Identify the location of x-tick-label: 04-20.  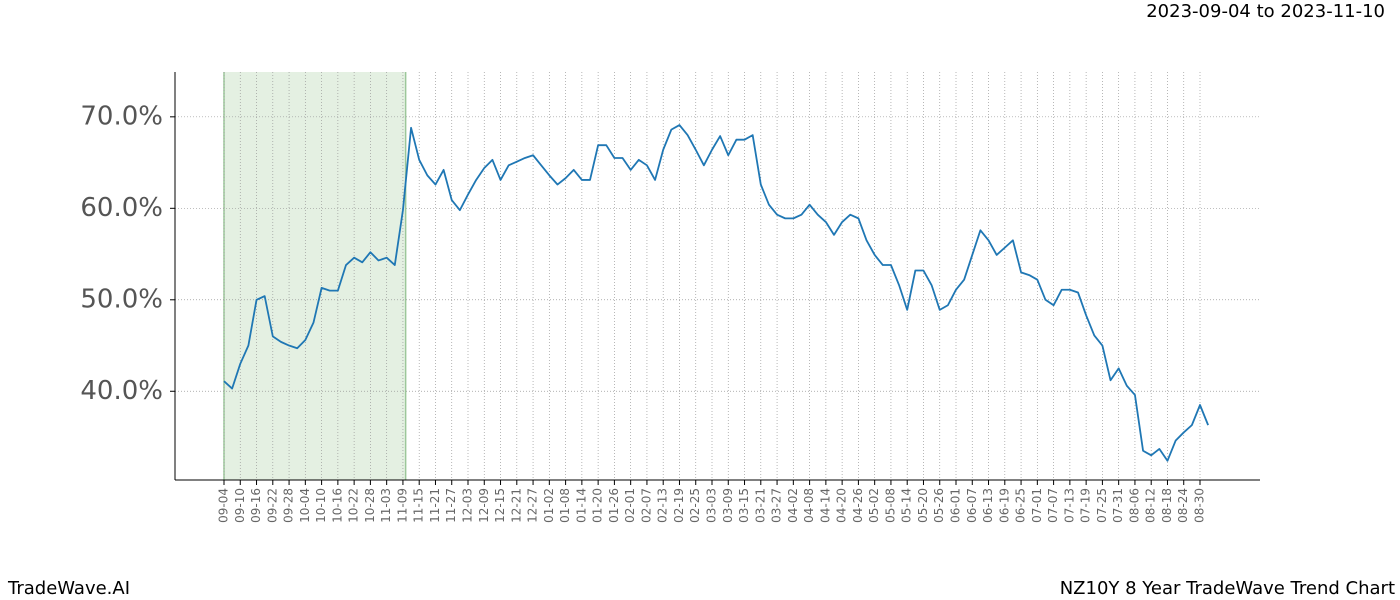
(842, 505).